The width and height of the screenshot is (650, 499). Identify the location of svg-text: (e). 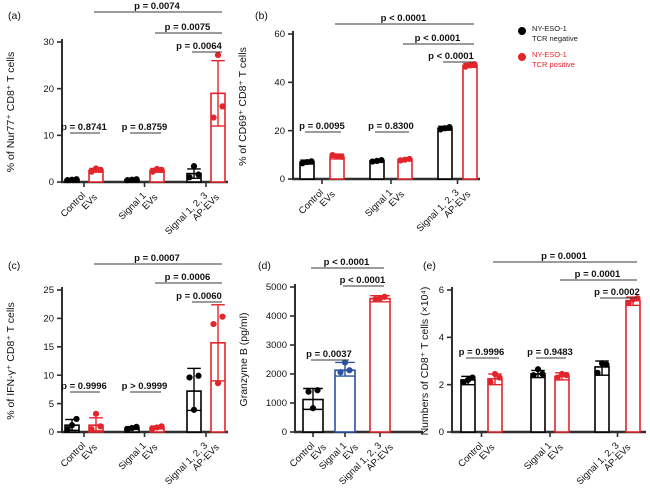
(429, 266).